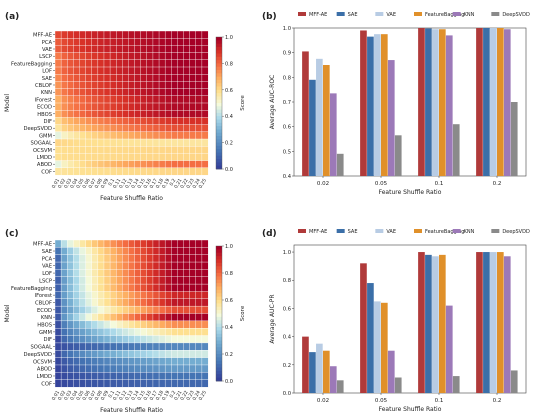 This screenshot has width=550, height=415. I want to click on x-axis-label: Feature Shuffle Ratio, so click(131, 410).